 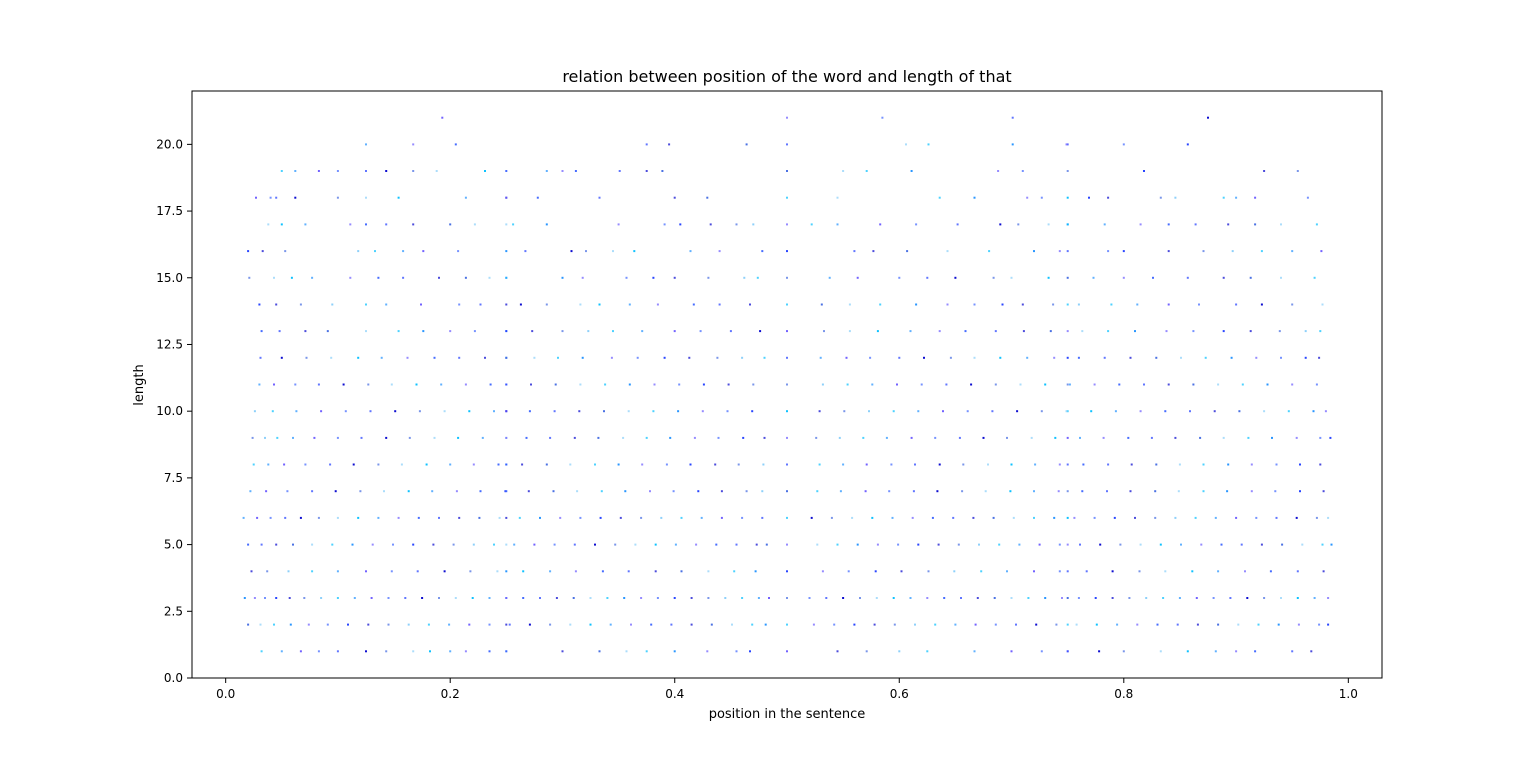 What do you see at coordinates (173, 478) in the screenshot?
I see `y-tick-label: 7.5` at bounding box center [173, 478].